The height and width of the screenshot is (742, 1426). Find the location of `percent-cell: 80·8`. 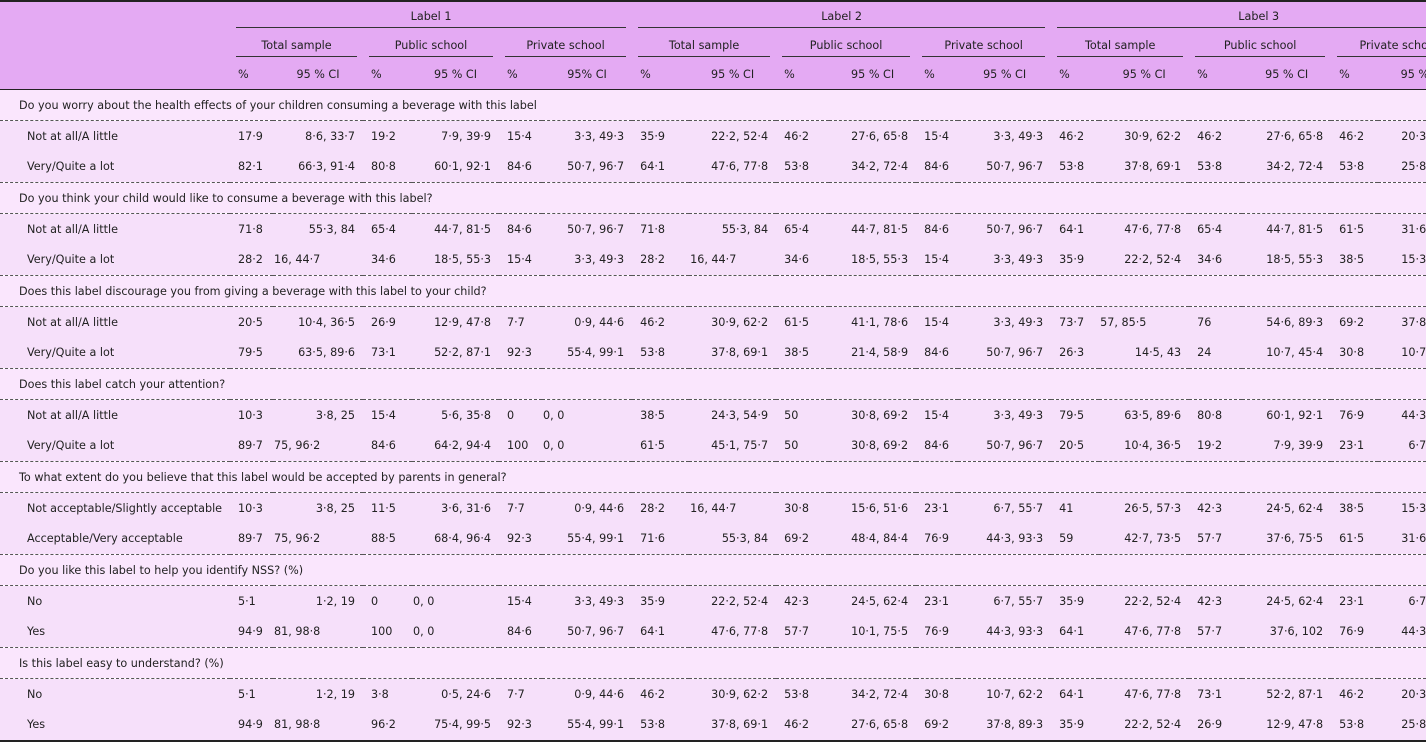

percent-cell: 80·8 is located at coordinates (387, 167).